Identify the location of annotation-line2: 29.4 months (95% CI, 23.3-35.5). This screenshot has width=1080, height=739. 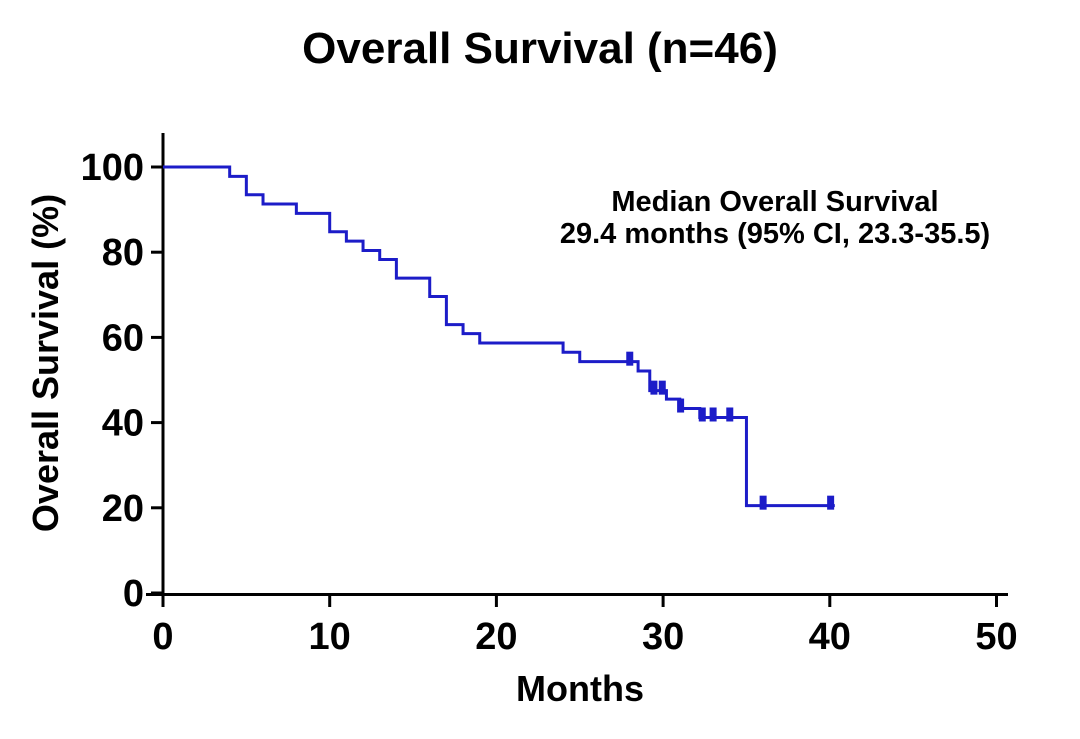
(775, 234).